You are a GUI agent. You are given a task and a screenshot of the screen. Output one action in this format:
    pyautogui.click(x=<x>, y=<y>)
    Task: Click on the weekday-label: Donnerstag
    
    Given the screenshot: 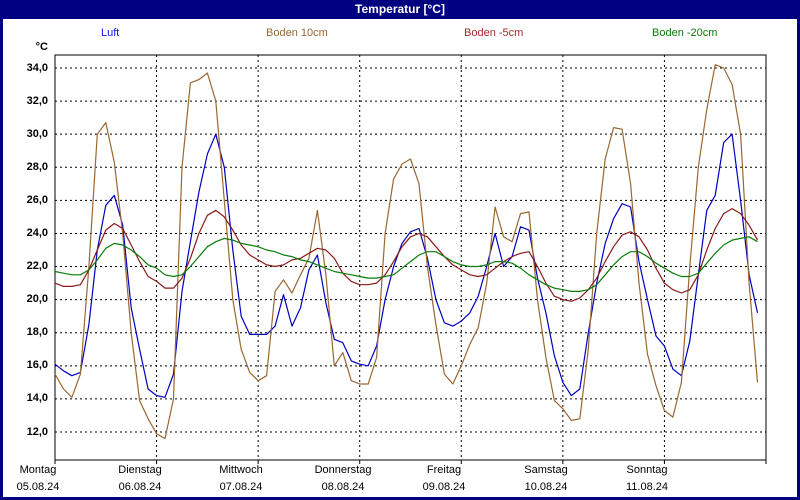 What is the action you would take?
    pyautogui.click(x=343, y=470)
    